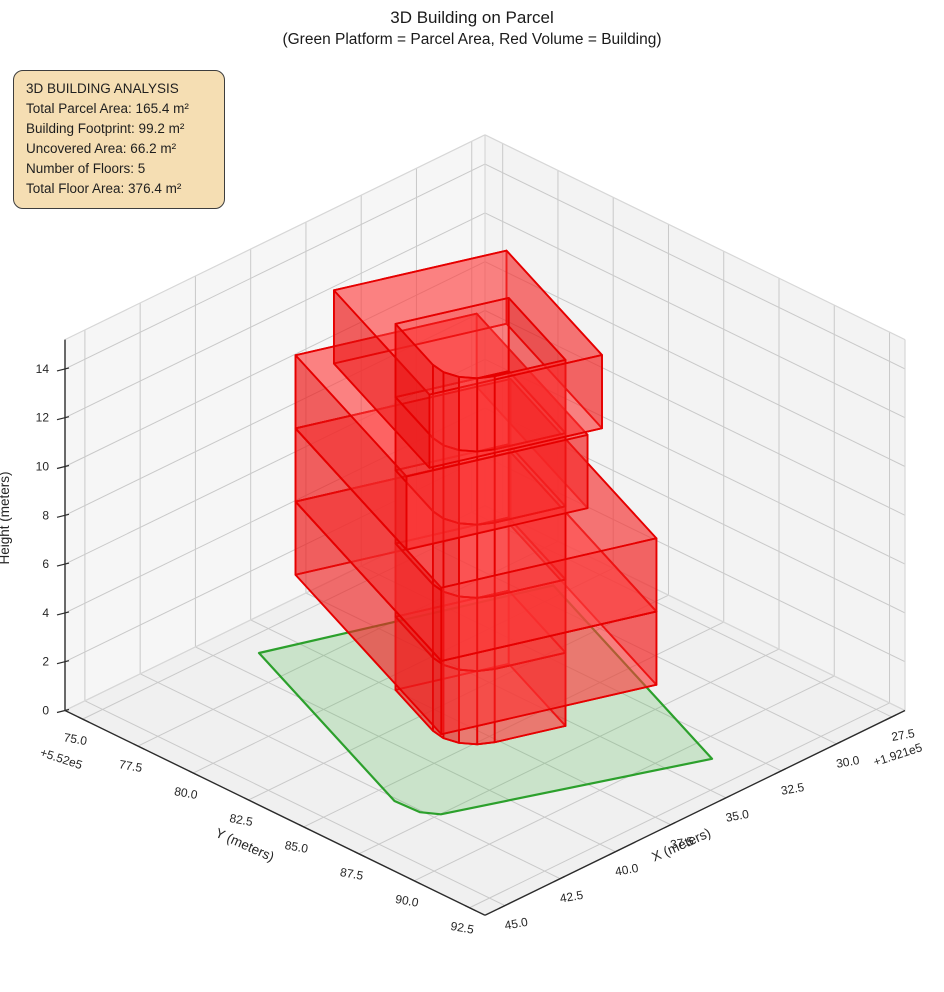 The image size is (944, 992). I want to click on x-tick-label: 42.5, so click(572, 897).